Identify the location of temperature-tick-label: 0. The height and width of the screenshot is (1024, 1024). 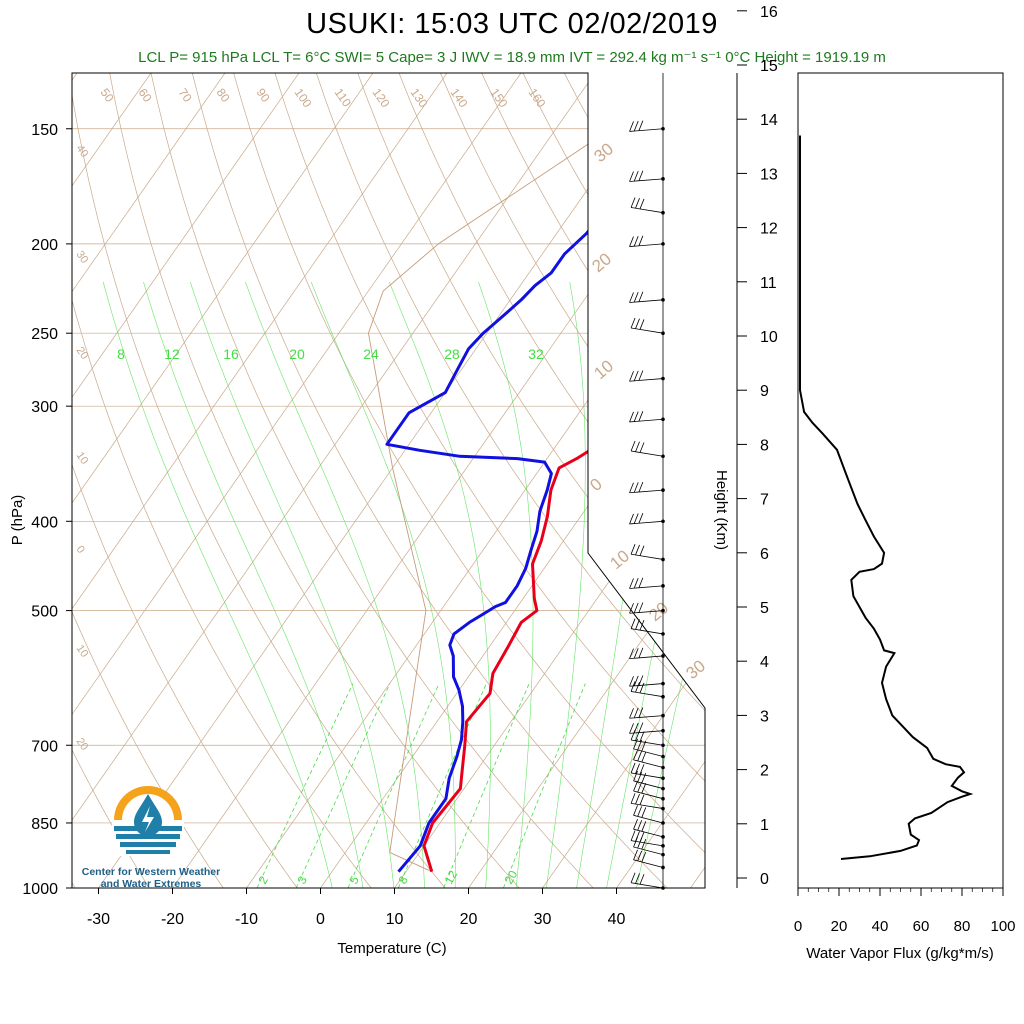
(320, 919).